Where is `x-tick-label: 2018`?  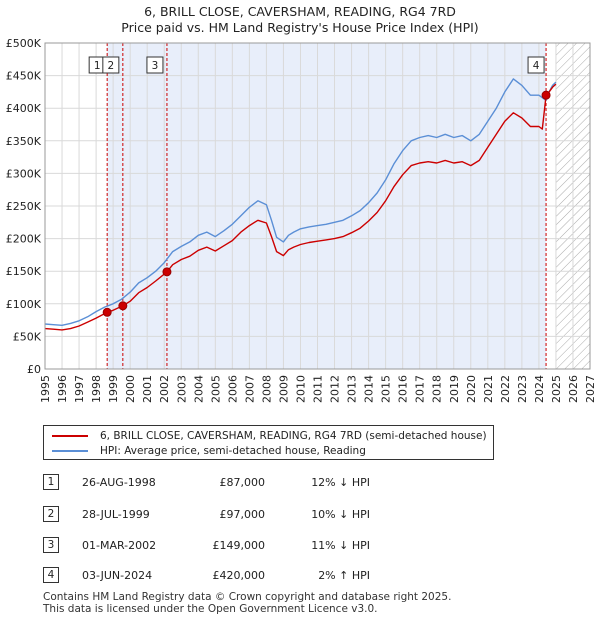 x-tick-label: 2018 is located at coordinates (437, 389).